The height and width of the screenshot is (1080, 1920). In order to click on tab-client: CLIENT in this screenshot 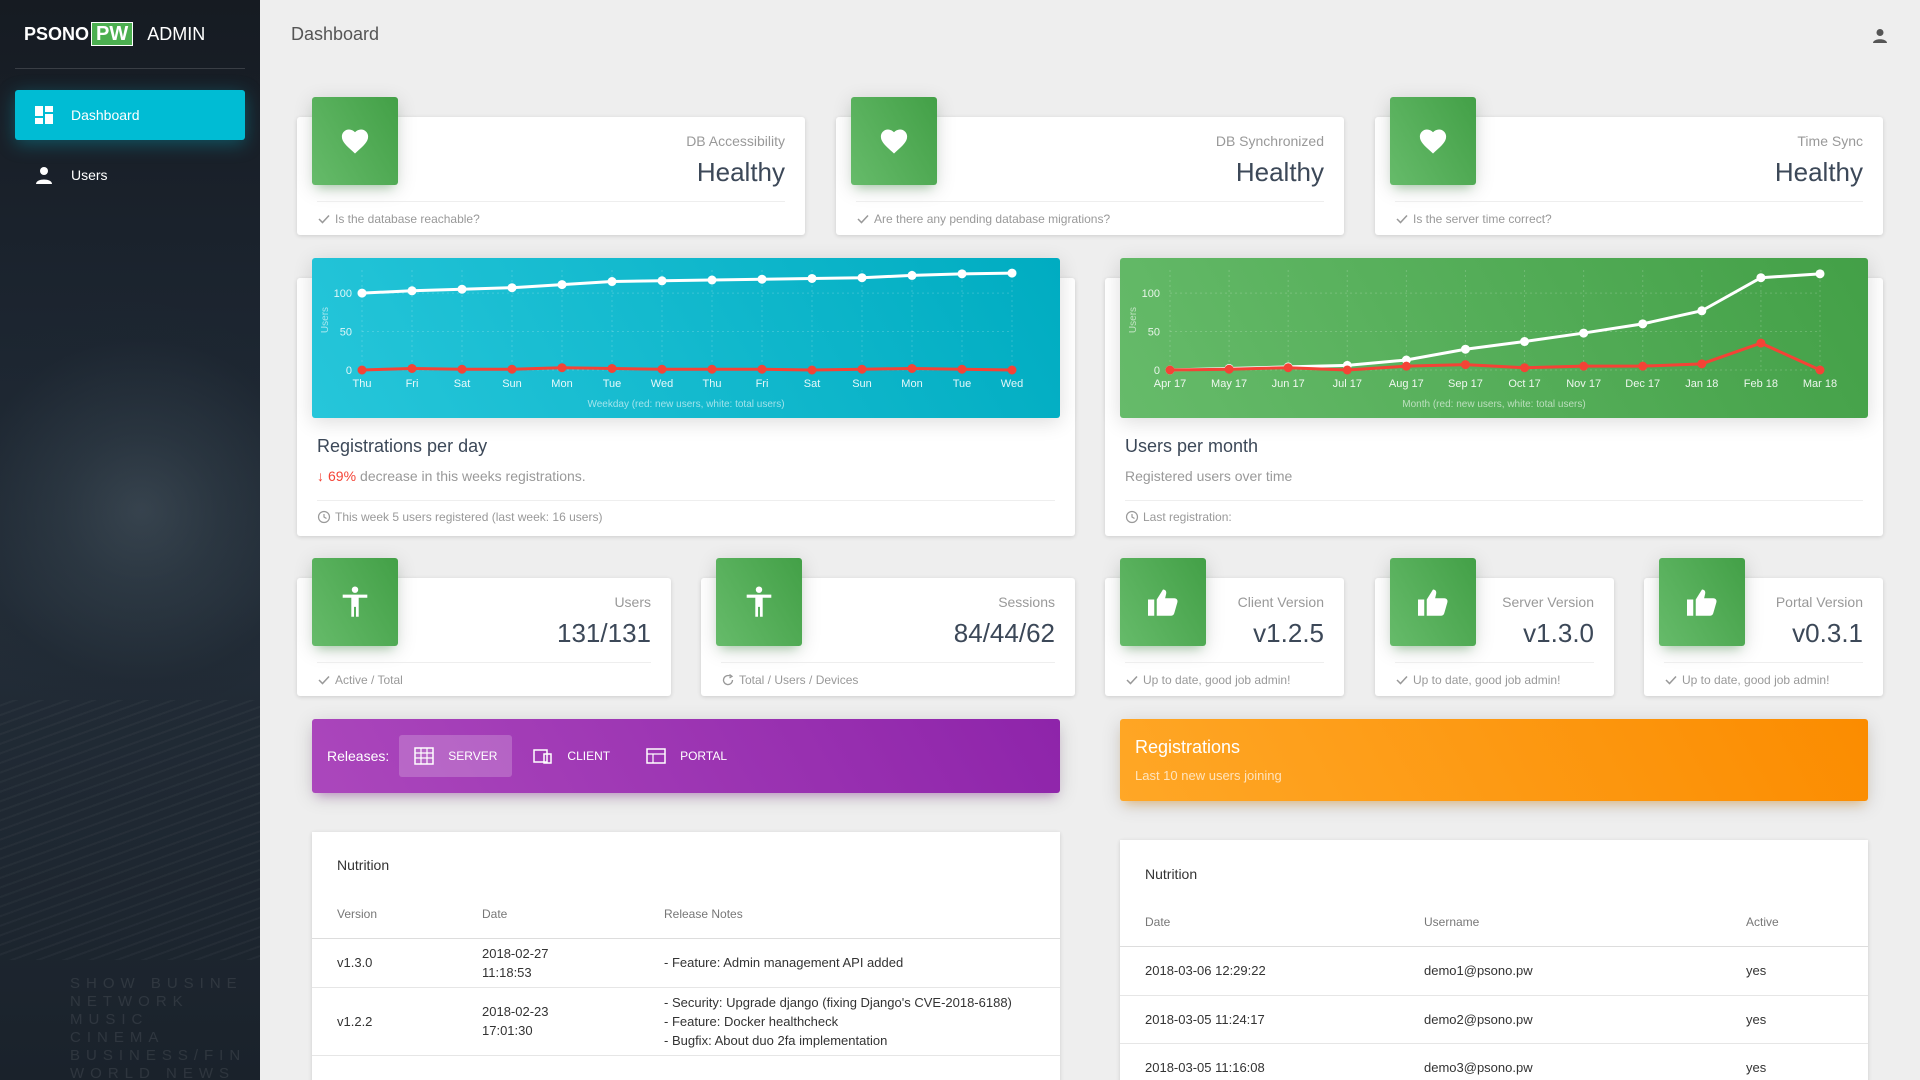, I will do `click(571, 756)`.